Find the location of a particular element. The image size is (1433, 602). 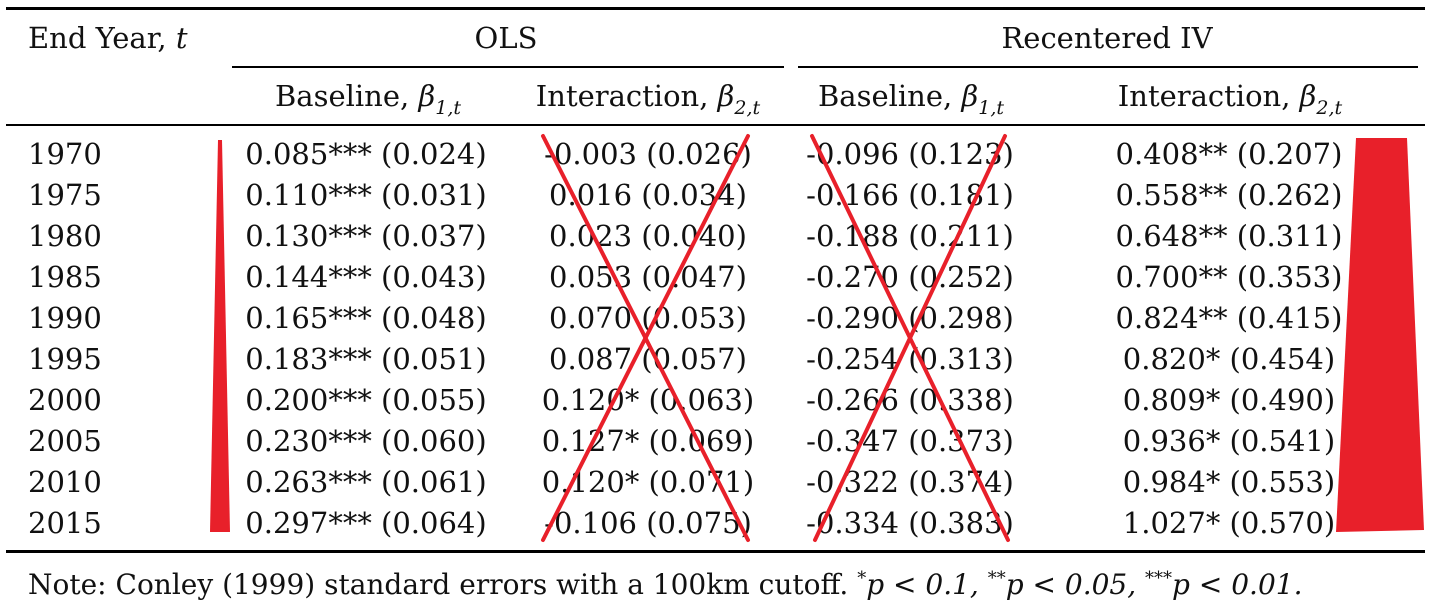

iv-baseline-header: Baseline, β1,t is located at coordinates (911, 99).